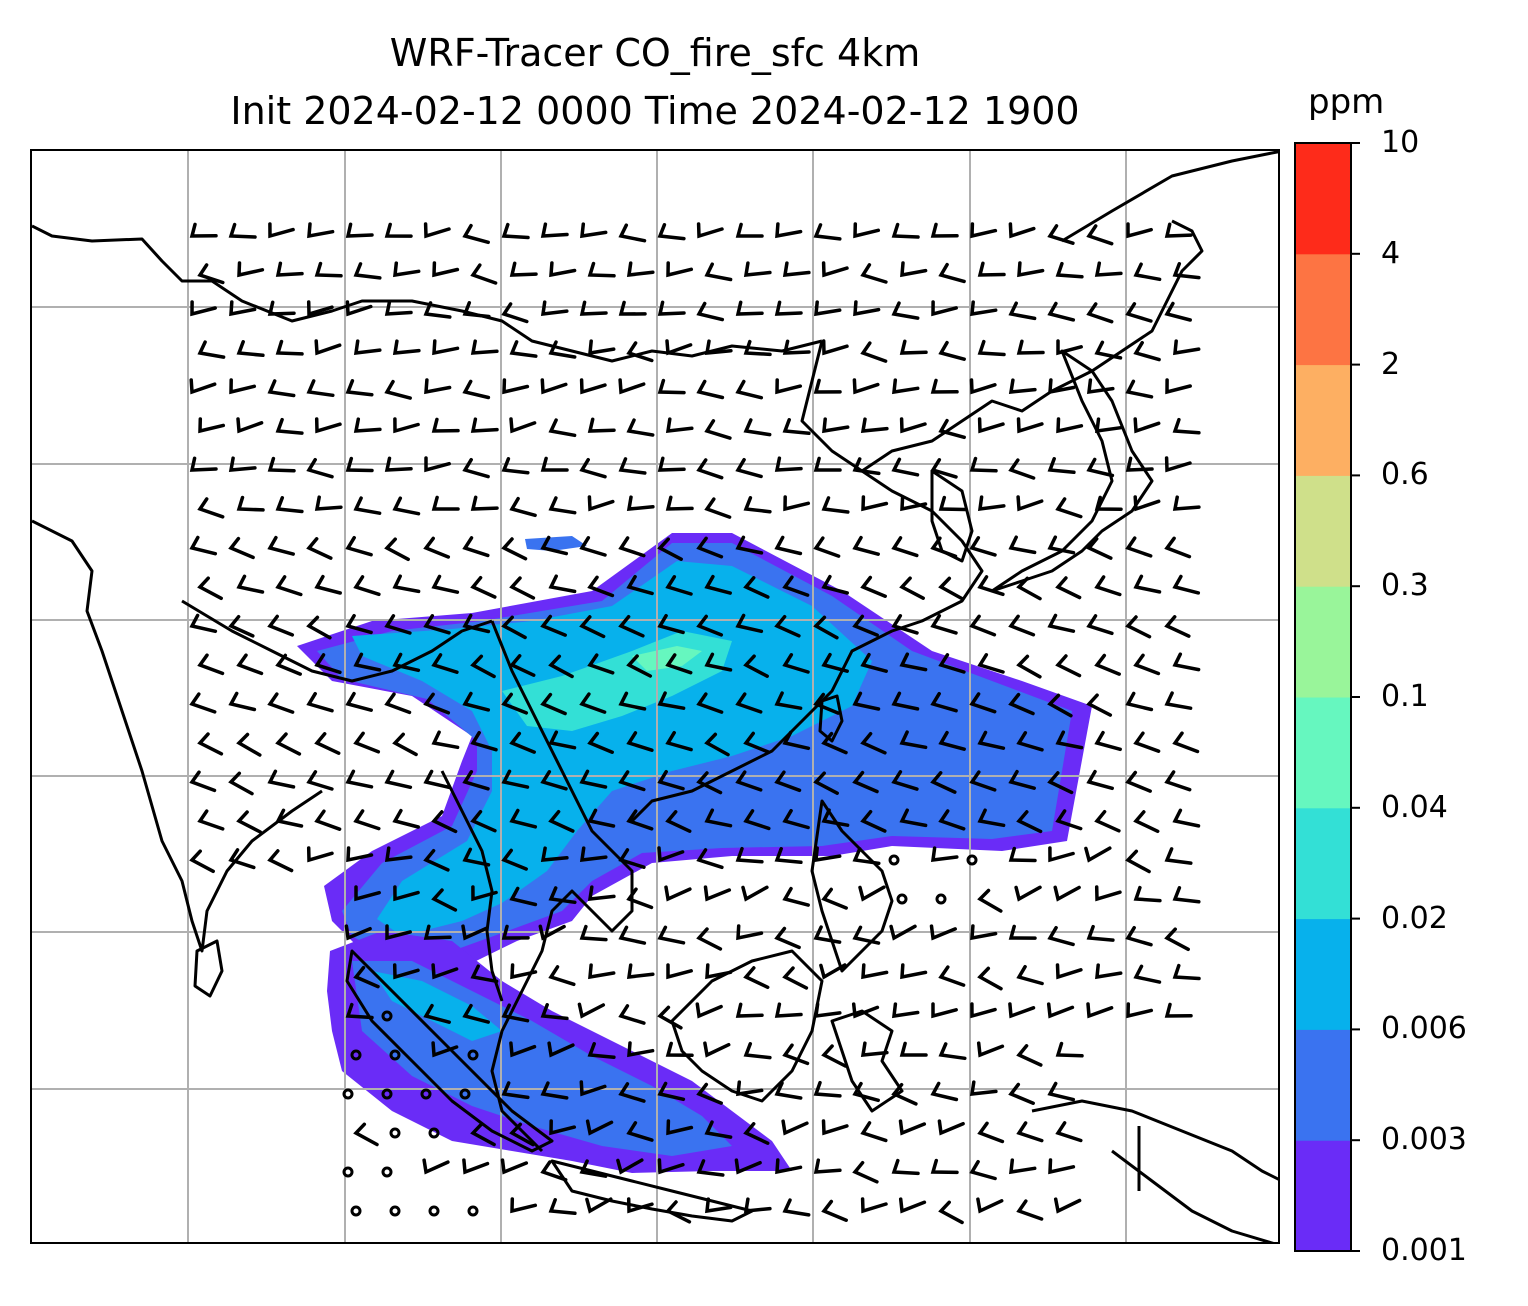  I want to click on borneo, so click(747, 1026).